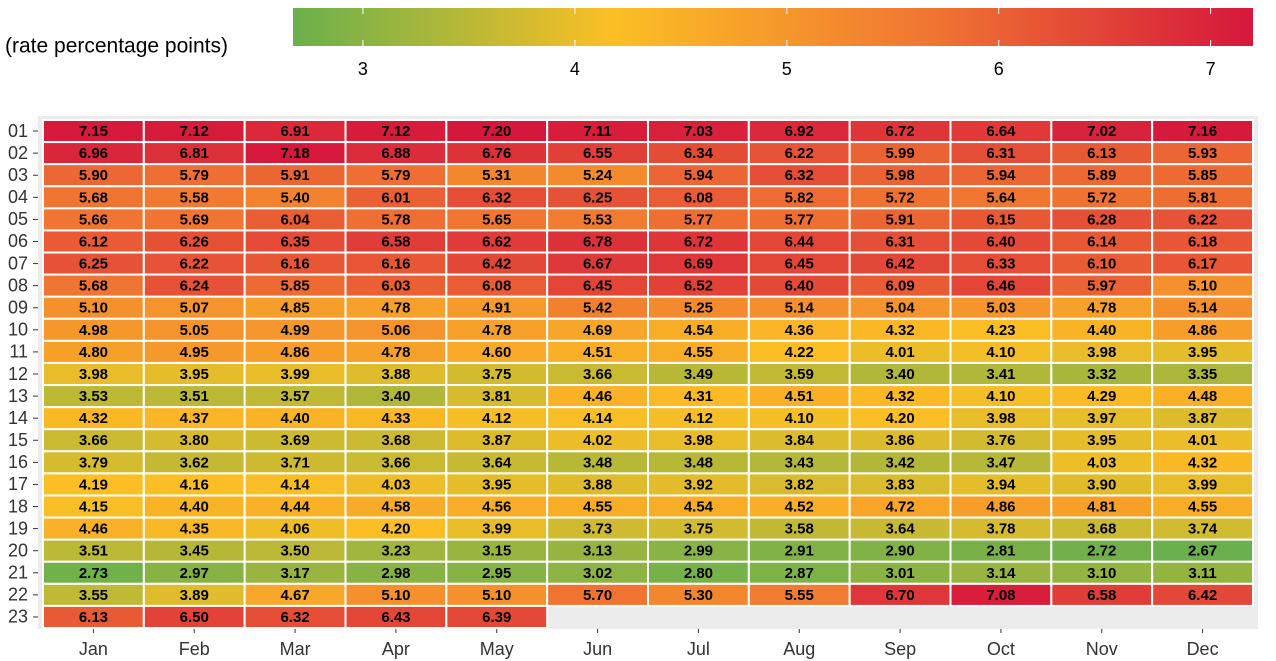  What do you see at coordinates (899, 197) in the screenshot?
I see `cell-label: 5.72` at bounding box center [899, 197].